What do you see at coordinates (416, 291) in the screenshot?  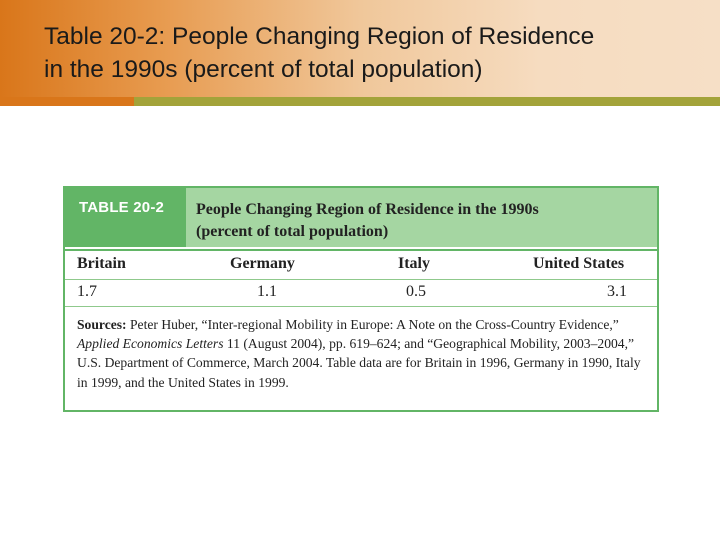 I see `value-italy: 0.5` at bounding box center [416, 291].